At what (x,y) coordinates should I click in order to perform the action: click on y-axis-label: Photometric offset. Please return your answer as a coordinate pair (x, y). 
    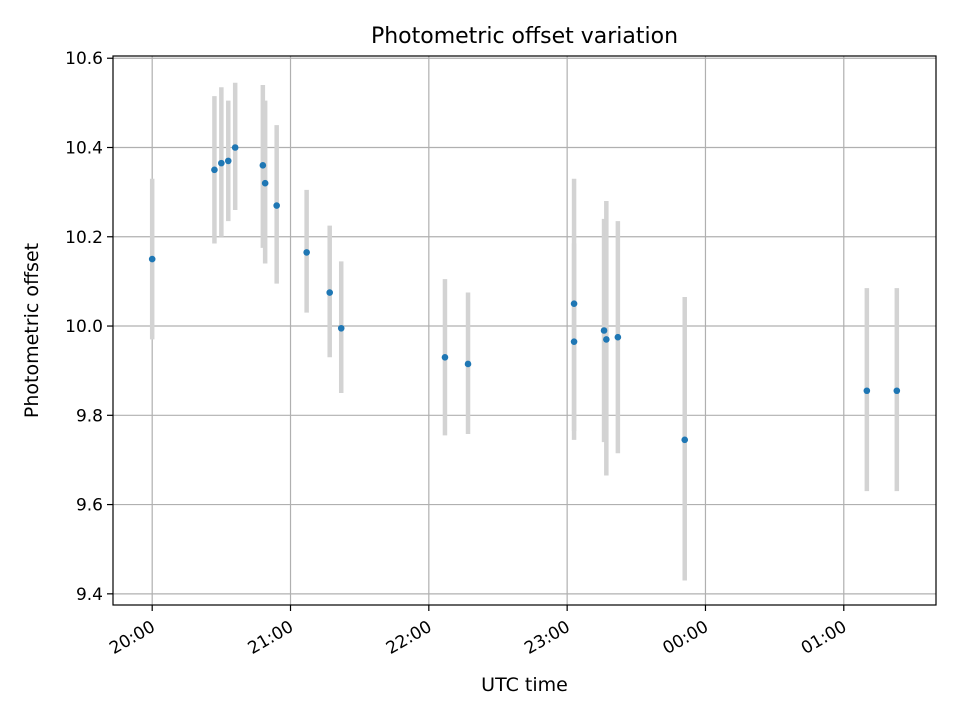
    Looking at the image, I should click on (32, 330).